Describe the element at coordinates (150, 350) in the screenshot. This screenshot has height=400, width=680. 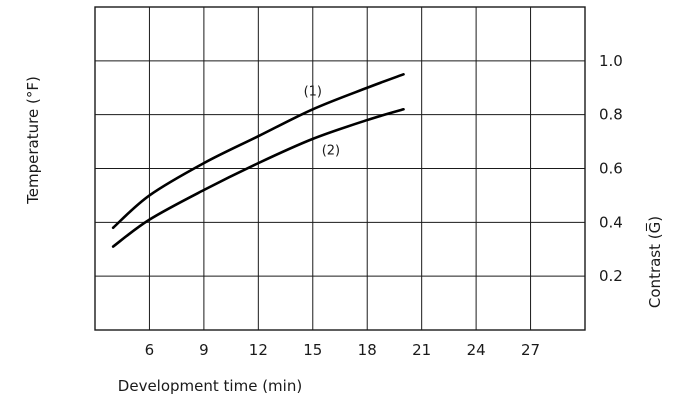
I see `x-tick-label: 6` at that location.